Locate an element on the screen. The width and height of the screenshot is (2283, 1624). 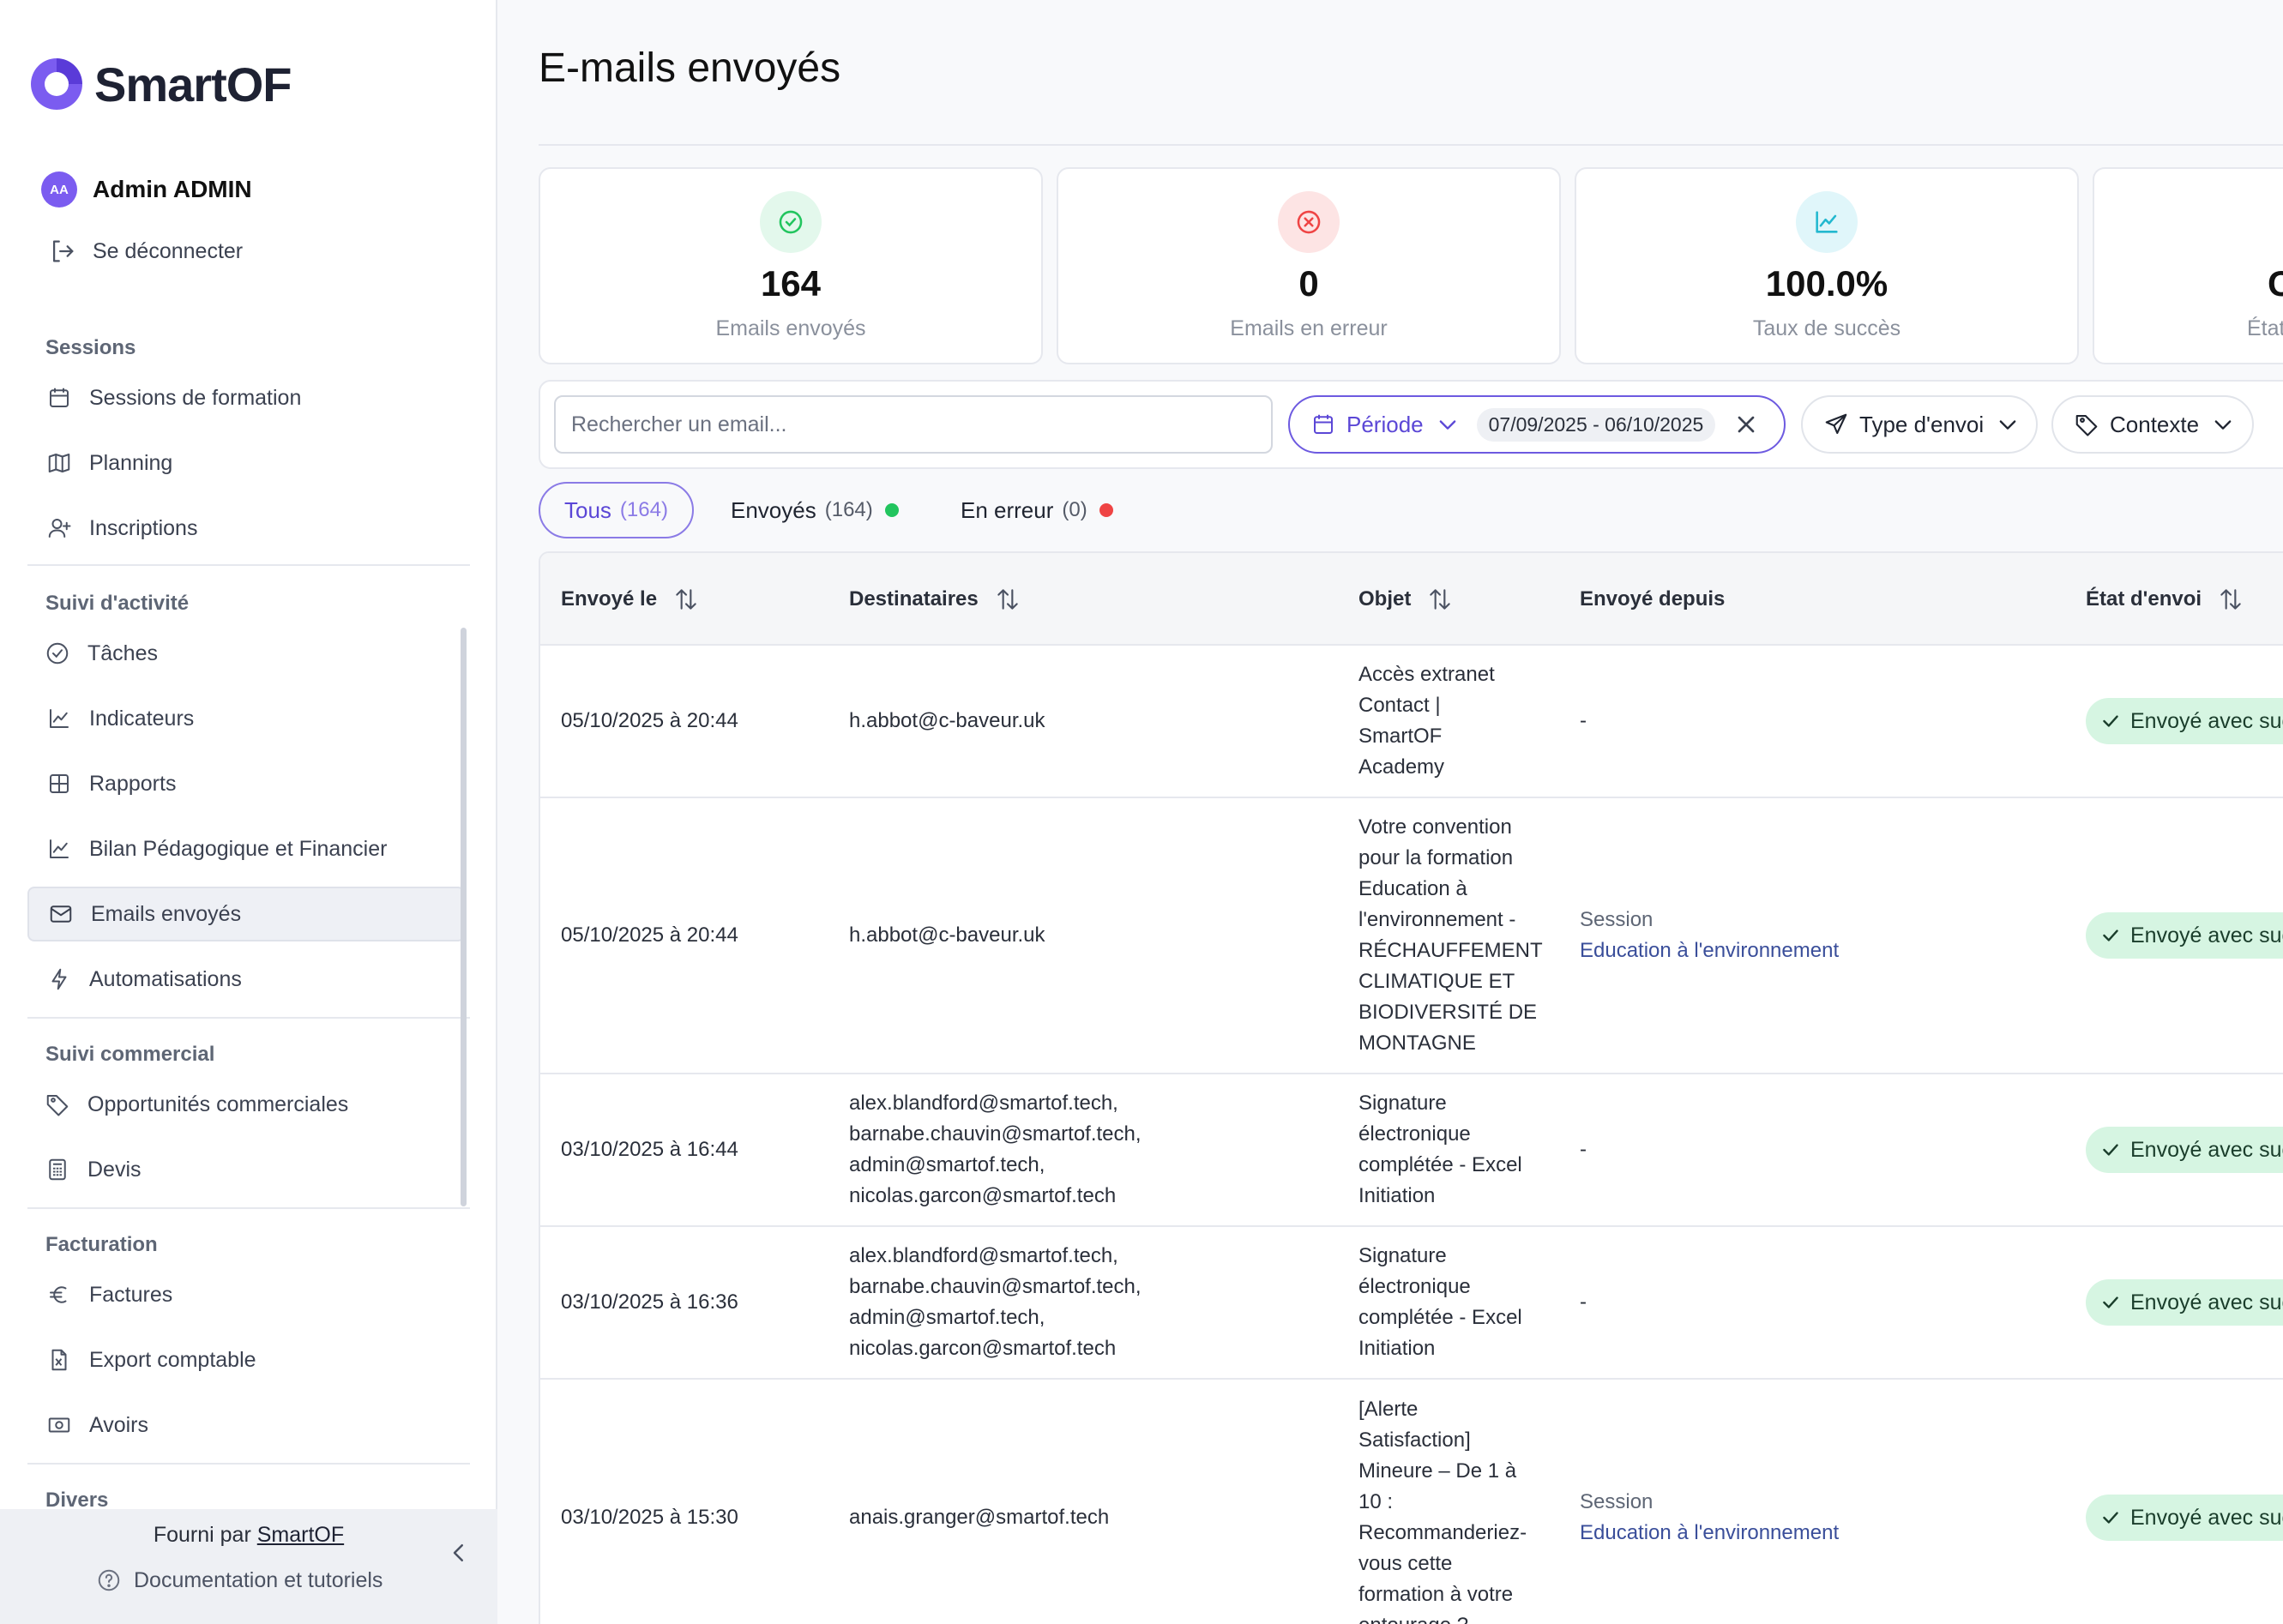
tab-label: En erreur is located at coordinates (1007, 510).